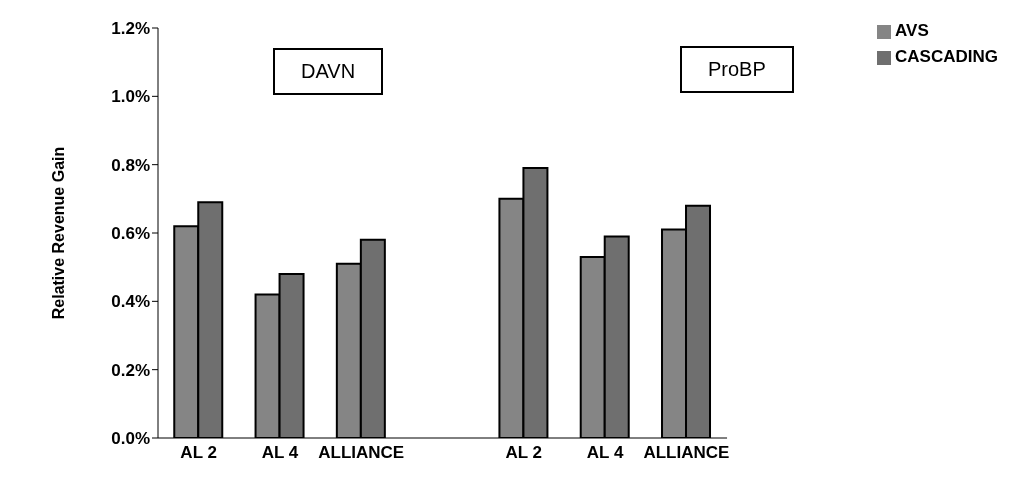  I want to click on y-tick-label: 0.6%, so click(130, 234).